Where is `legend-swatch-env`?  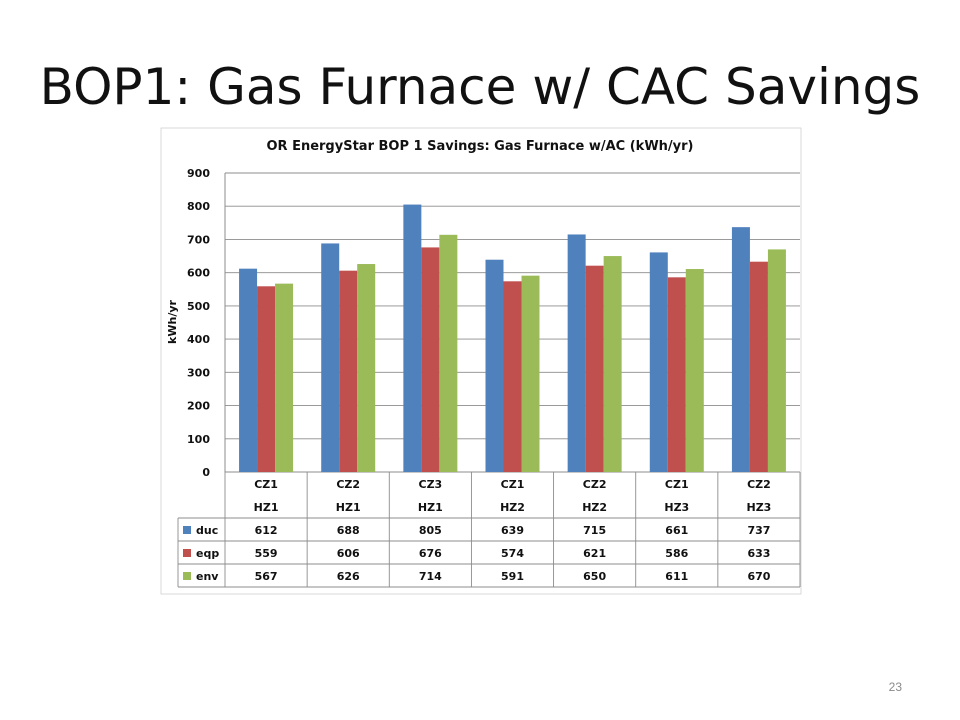 legend-swatch-env is located at coordinates (187, 576).